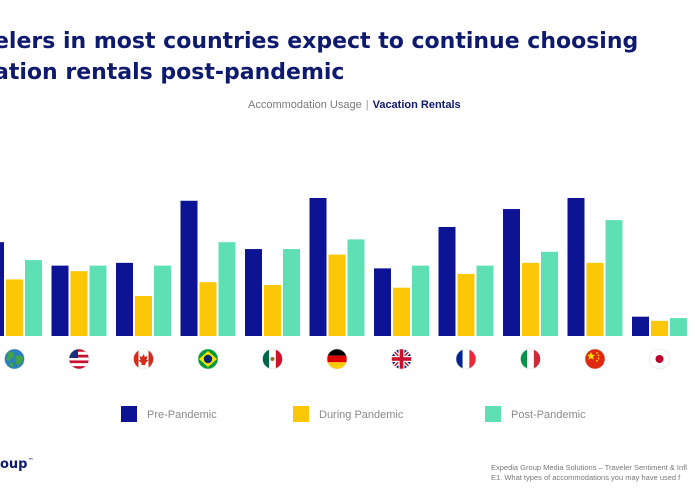 The width and height of the screenshot is (700, 500). What do you see at coordinates (2, 289) in the screenshot?
I see `bar-pre-pandemic-global` at bounding box center [2, 289].